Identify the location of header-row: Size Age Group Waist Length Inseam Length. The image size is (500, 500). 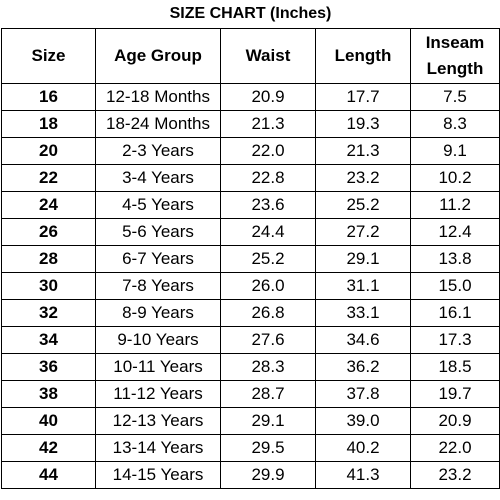
(250, 56).